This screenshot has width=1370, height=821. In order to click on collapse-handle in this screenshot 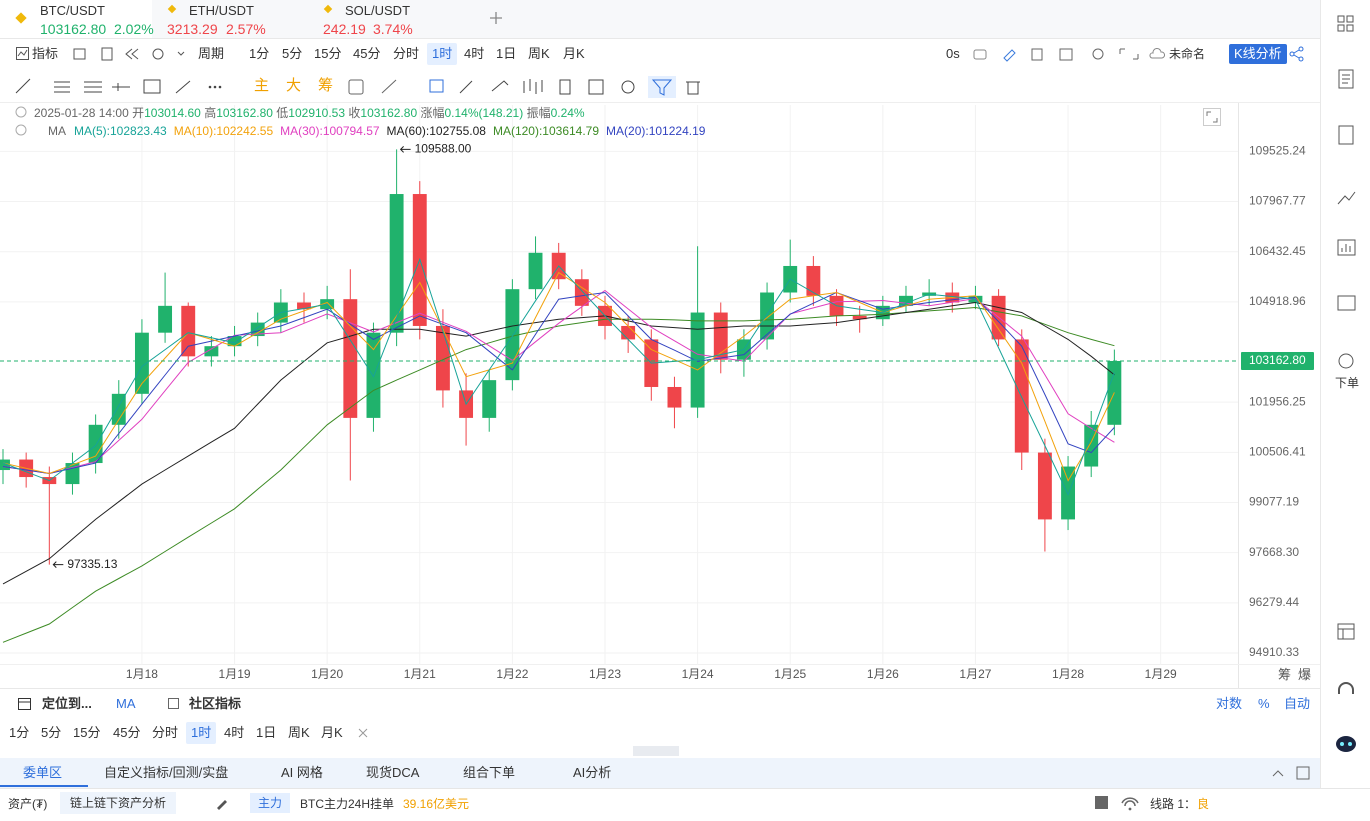, I will do `click(656, 751)`.